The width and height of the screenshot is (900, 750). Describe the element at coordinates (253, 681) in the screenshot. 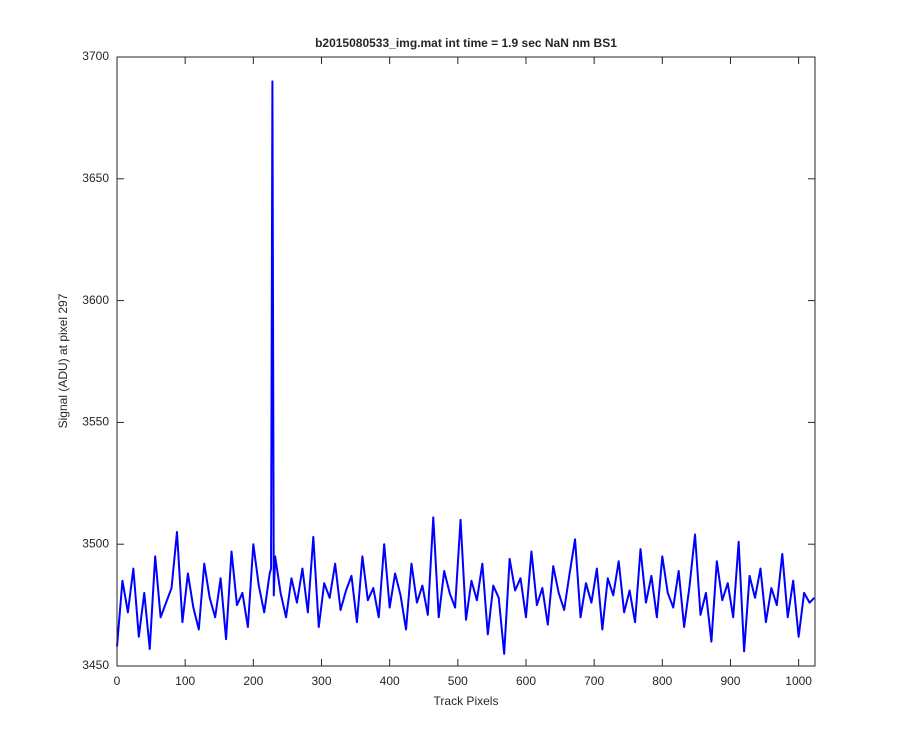

I see `x-tick-label: 200` at that location.